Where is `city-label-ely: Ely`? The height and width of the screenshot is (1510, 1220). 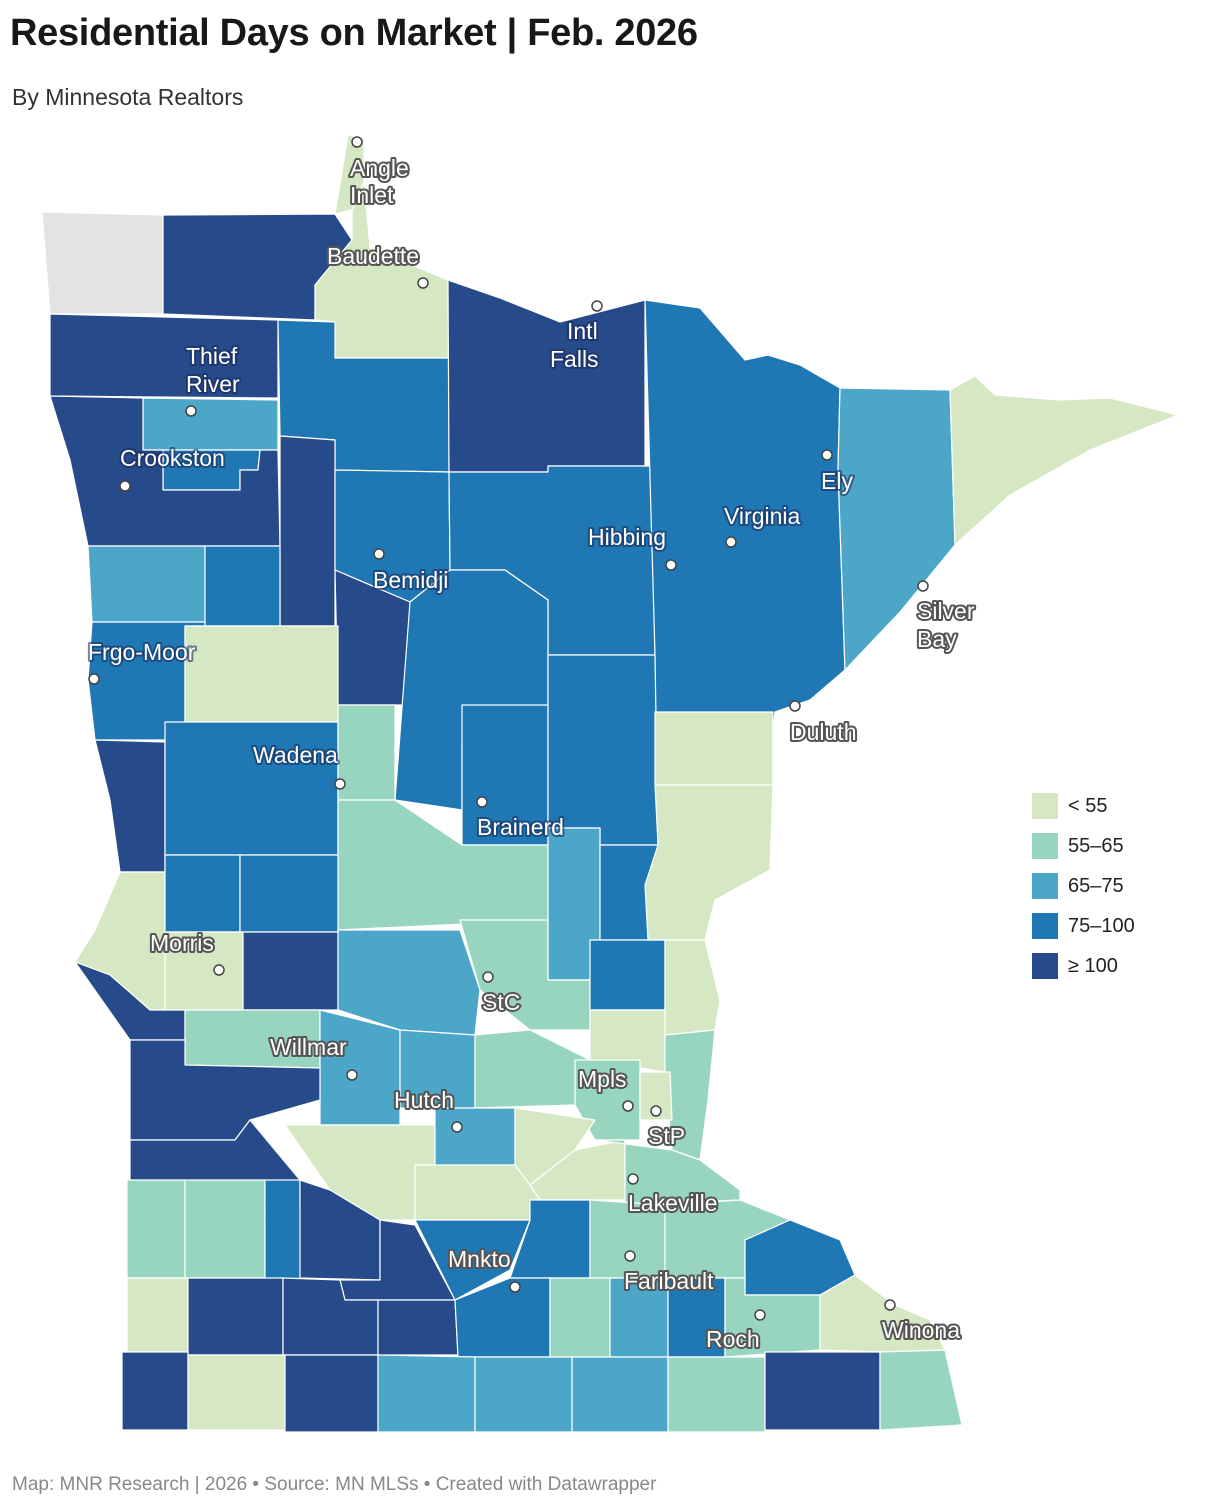 city-label-ely: Ely is located at coordinates (837, 481).